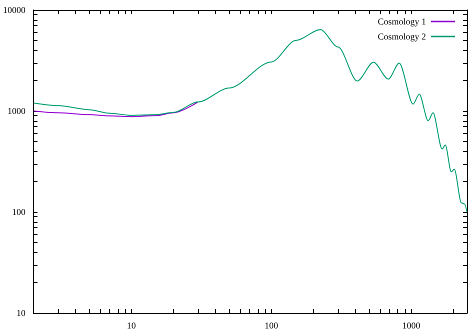  I want to click on y-tick-label: 1000, so click(17, 111).